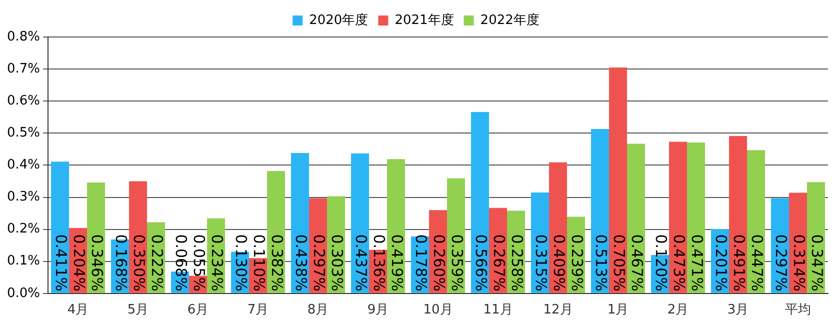  Describe the element at coordinates (23, 68) in the screenshot. I see `y-tick-label: 0.7%` at that location.